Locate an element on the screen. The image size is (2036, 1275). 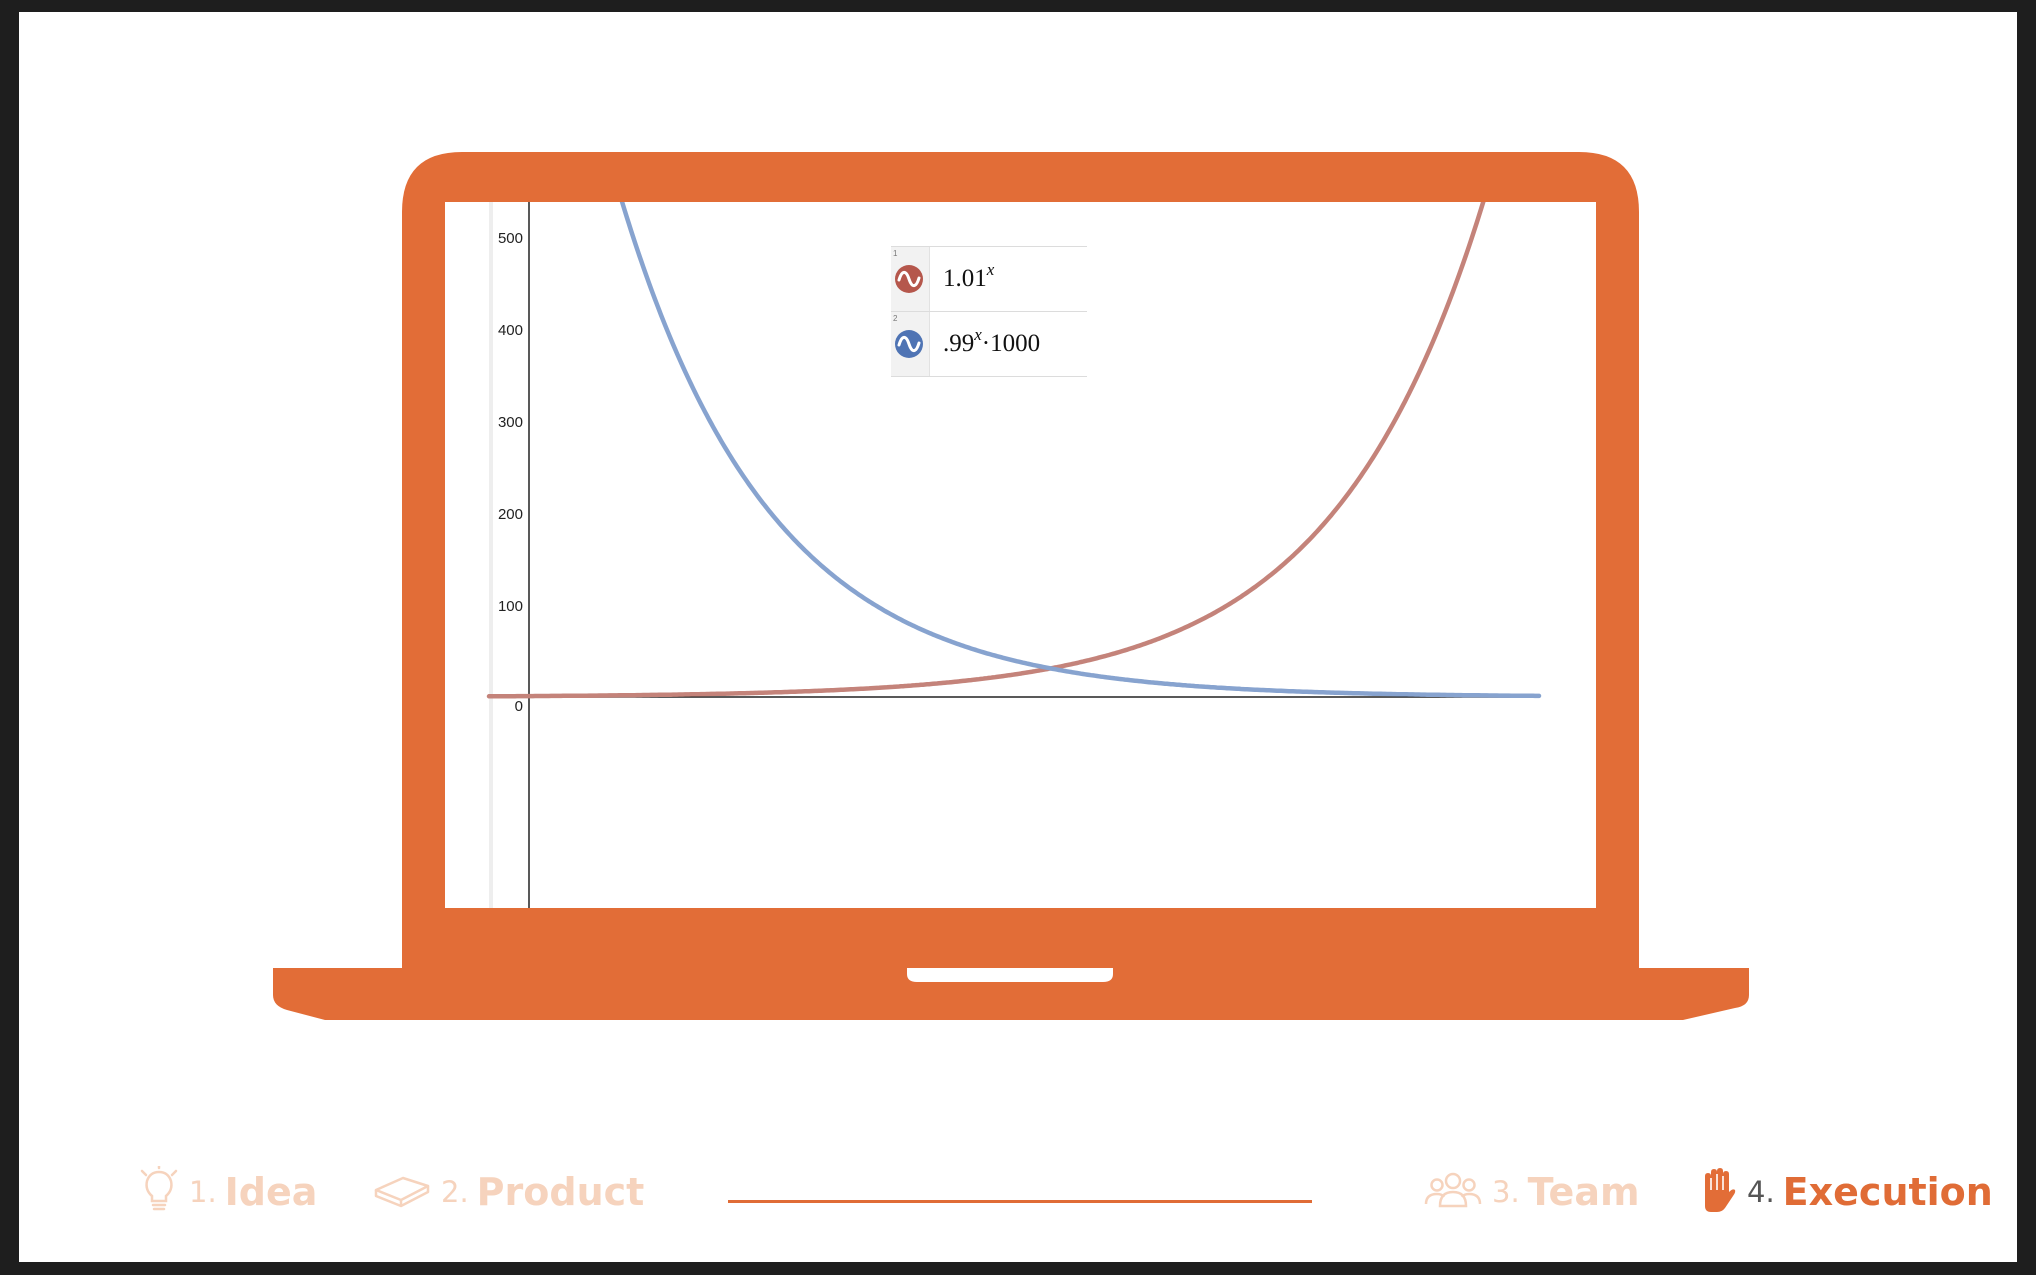
step-label: Team is located at coordinates (1583, 1192).